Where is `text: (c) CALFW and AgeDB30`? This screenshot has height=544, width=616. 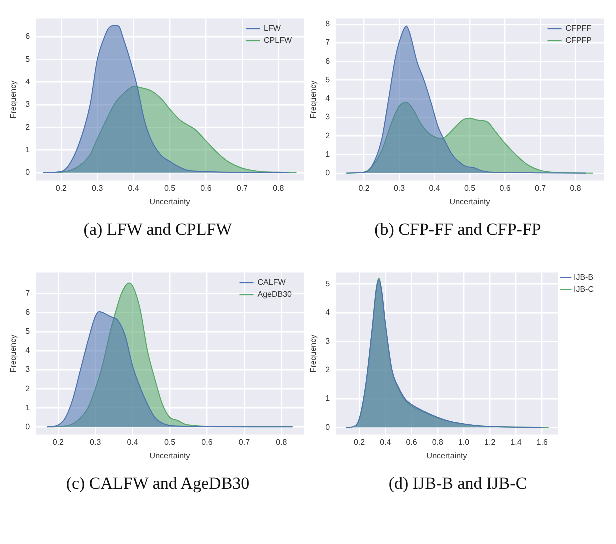 text: (c) CALFW and AgeDB30 is located at coordinates (158, 484).